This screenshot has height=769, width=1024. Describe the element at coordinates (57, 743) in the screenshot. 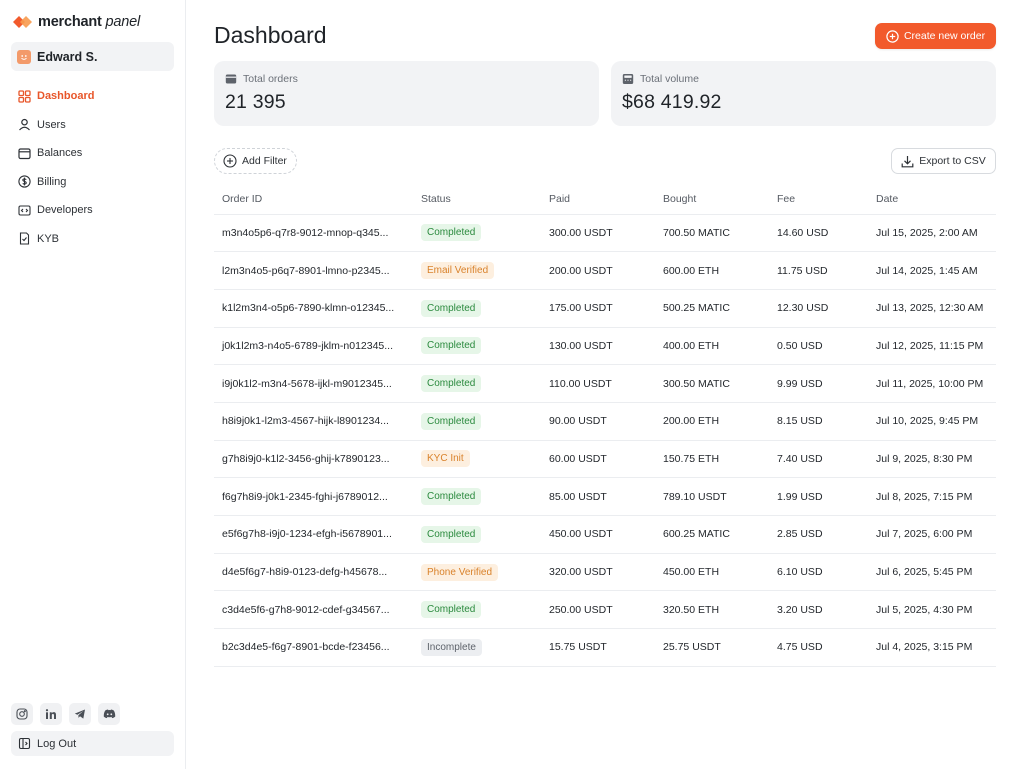

I see `logout-label: Log Out` at that location.